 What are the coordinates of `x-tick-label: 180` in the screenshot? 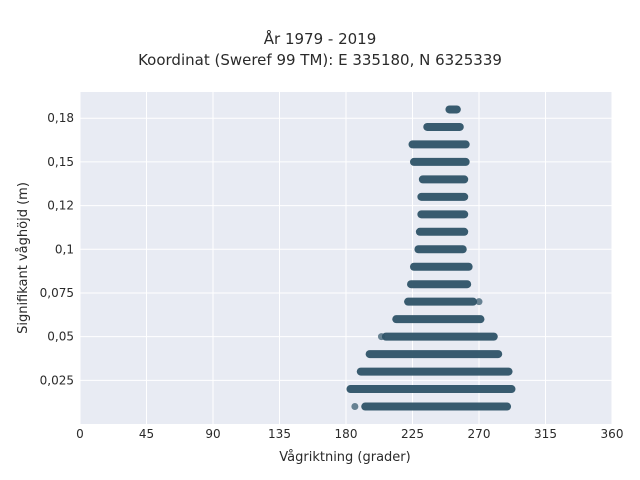 It's located at (346, 434).